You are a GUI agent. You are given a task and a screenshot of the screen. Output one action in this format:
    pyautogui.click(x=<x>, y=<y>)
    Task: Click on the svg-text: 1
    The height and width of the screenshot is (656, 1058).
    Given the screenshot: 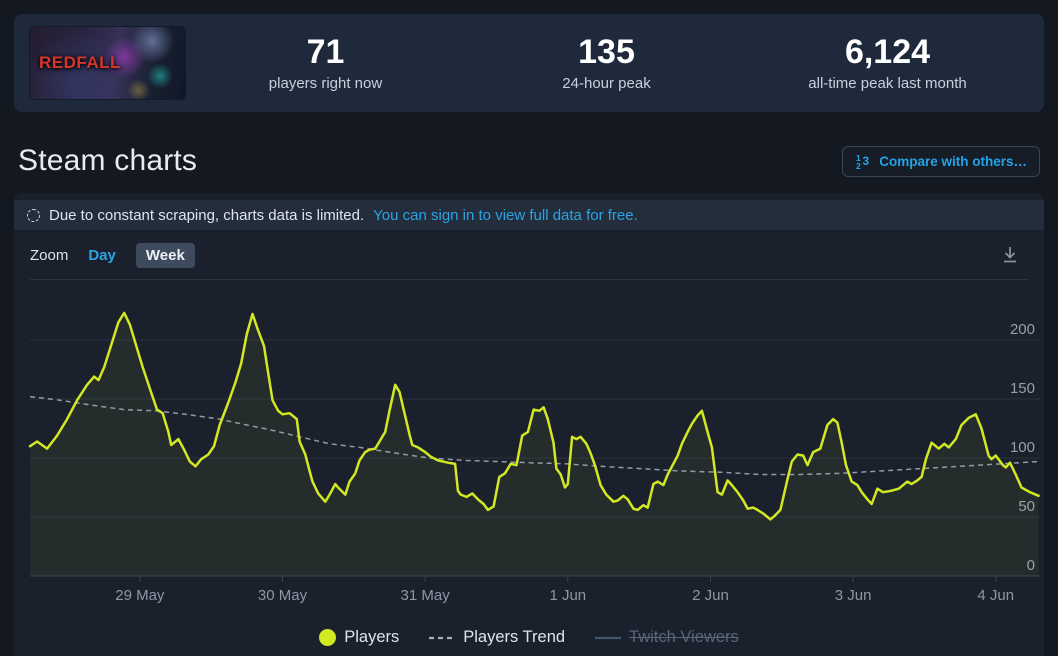 What is the action you would take?
    pyautogui.click(x=858, y=158)
    